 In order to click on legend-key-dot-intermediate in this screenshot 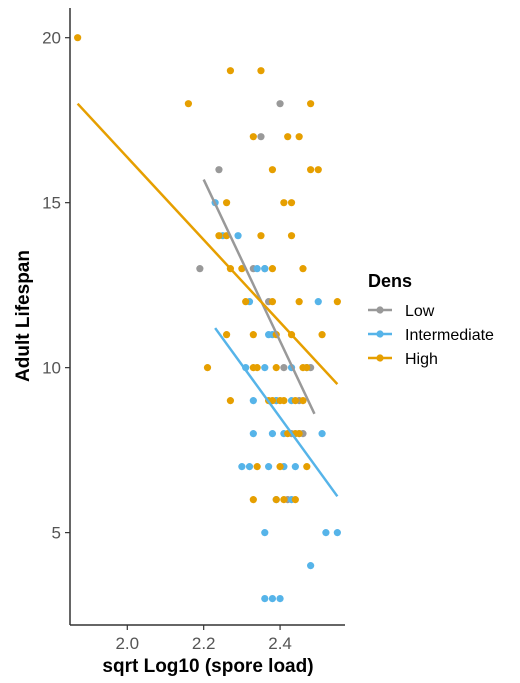, I will do `click(380, 334)`.